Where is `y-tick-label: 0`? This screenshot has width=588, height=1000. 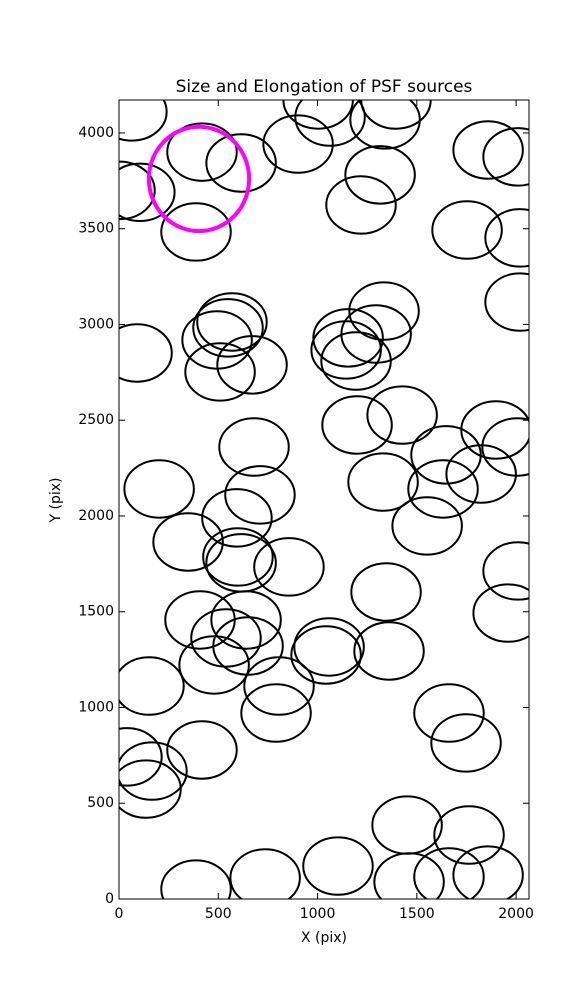 y-tick-label: 0 is located at coordinates (109, 899).